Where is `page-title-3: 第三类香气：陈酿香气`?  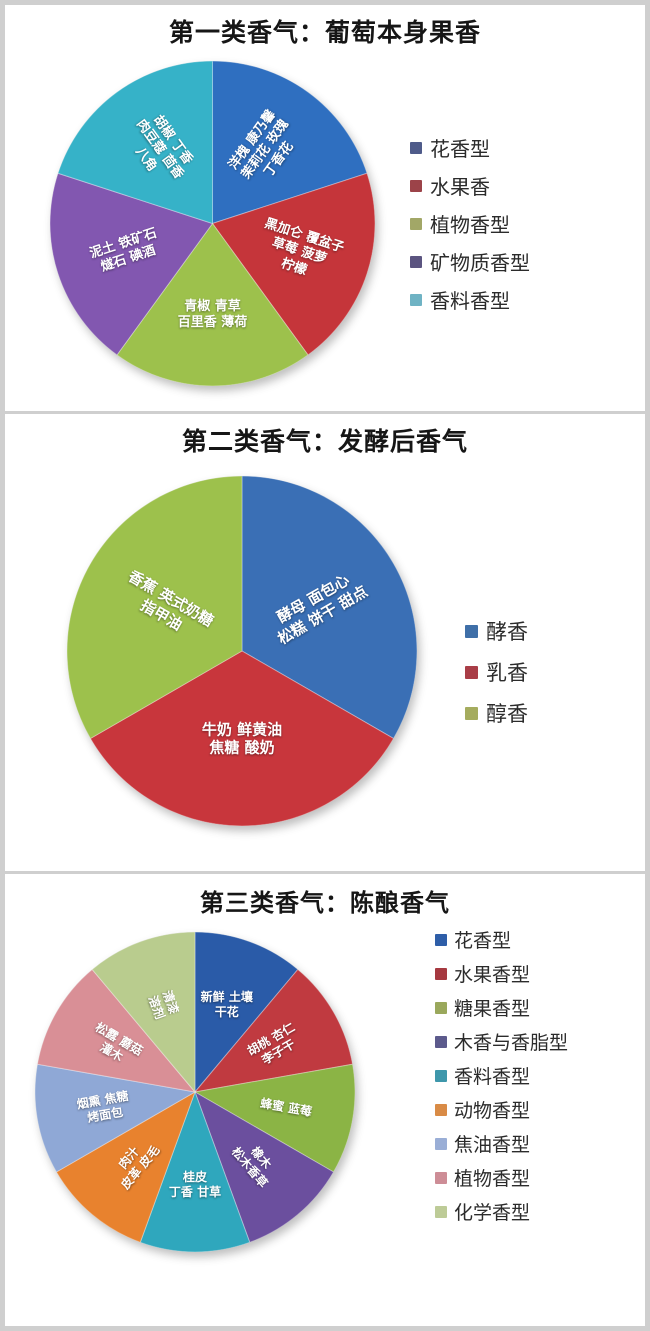
page-title-3: 第三类香气：陈酿香气 is located at coordinates (325, 903).